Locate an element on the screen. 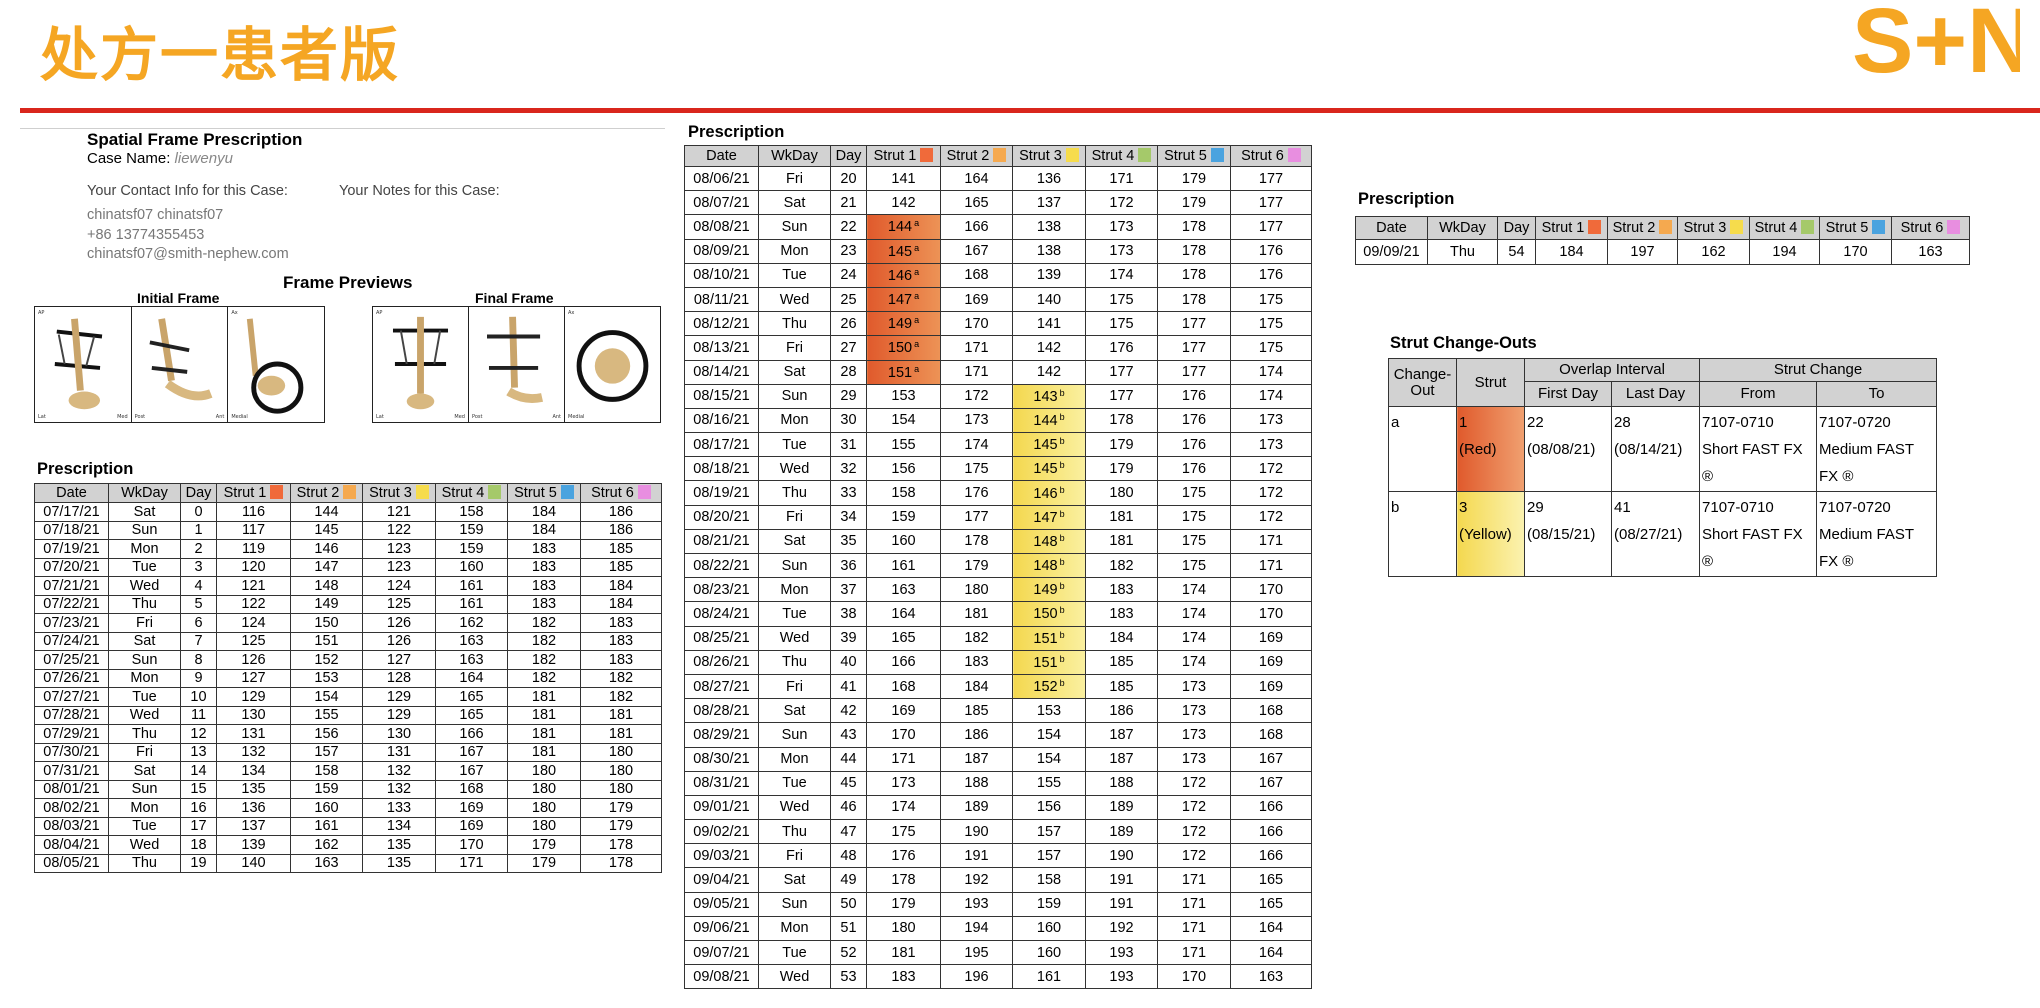  cell-value: 07/22/21 is located at coordinates (71, 604).